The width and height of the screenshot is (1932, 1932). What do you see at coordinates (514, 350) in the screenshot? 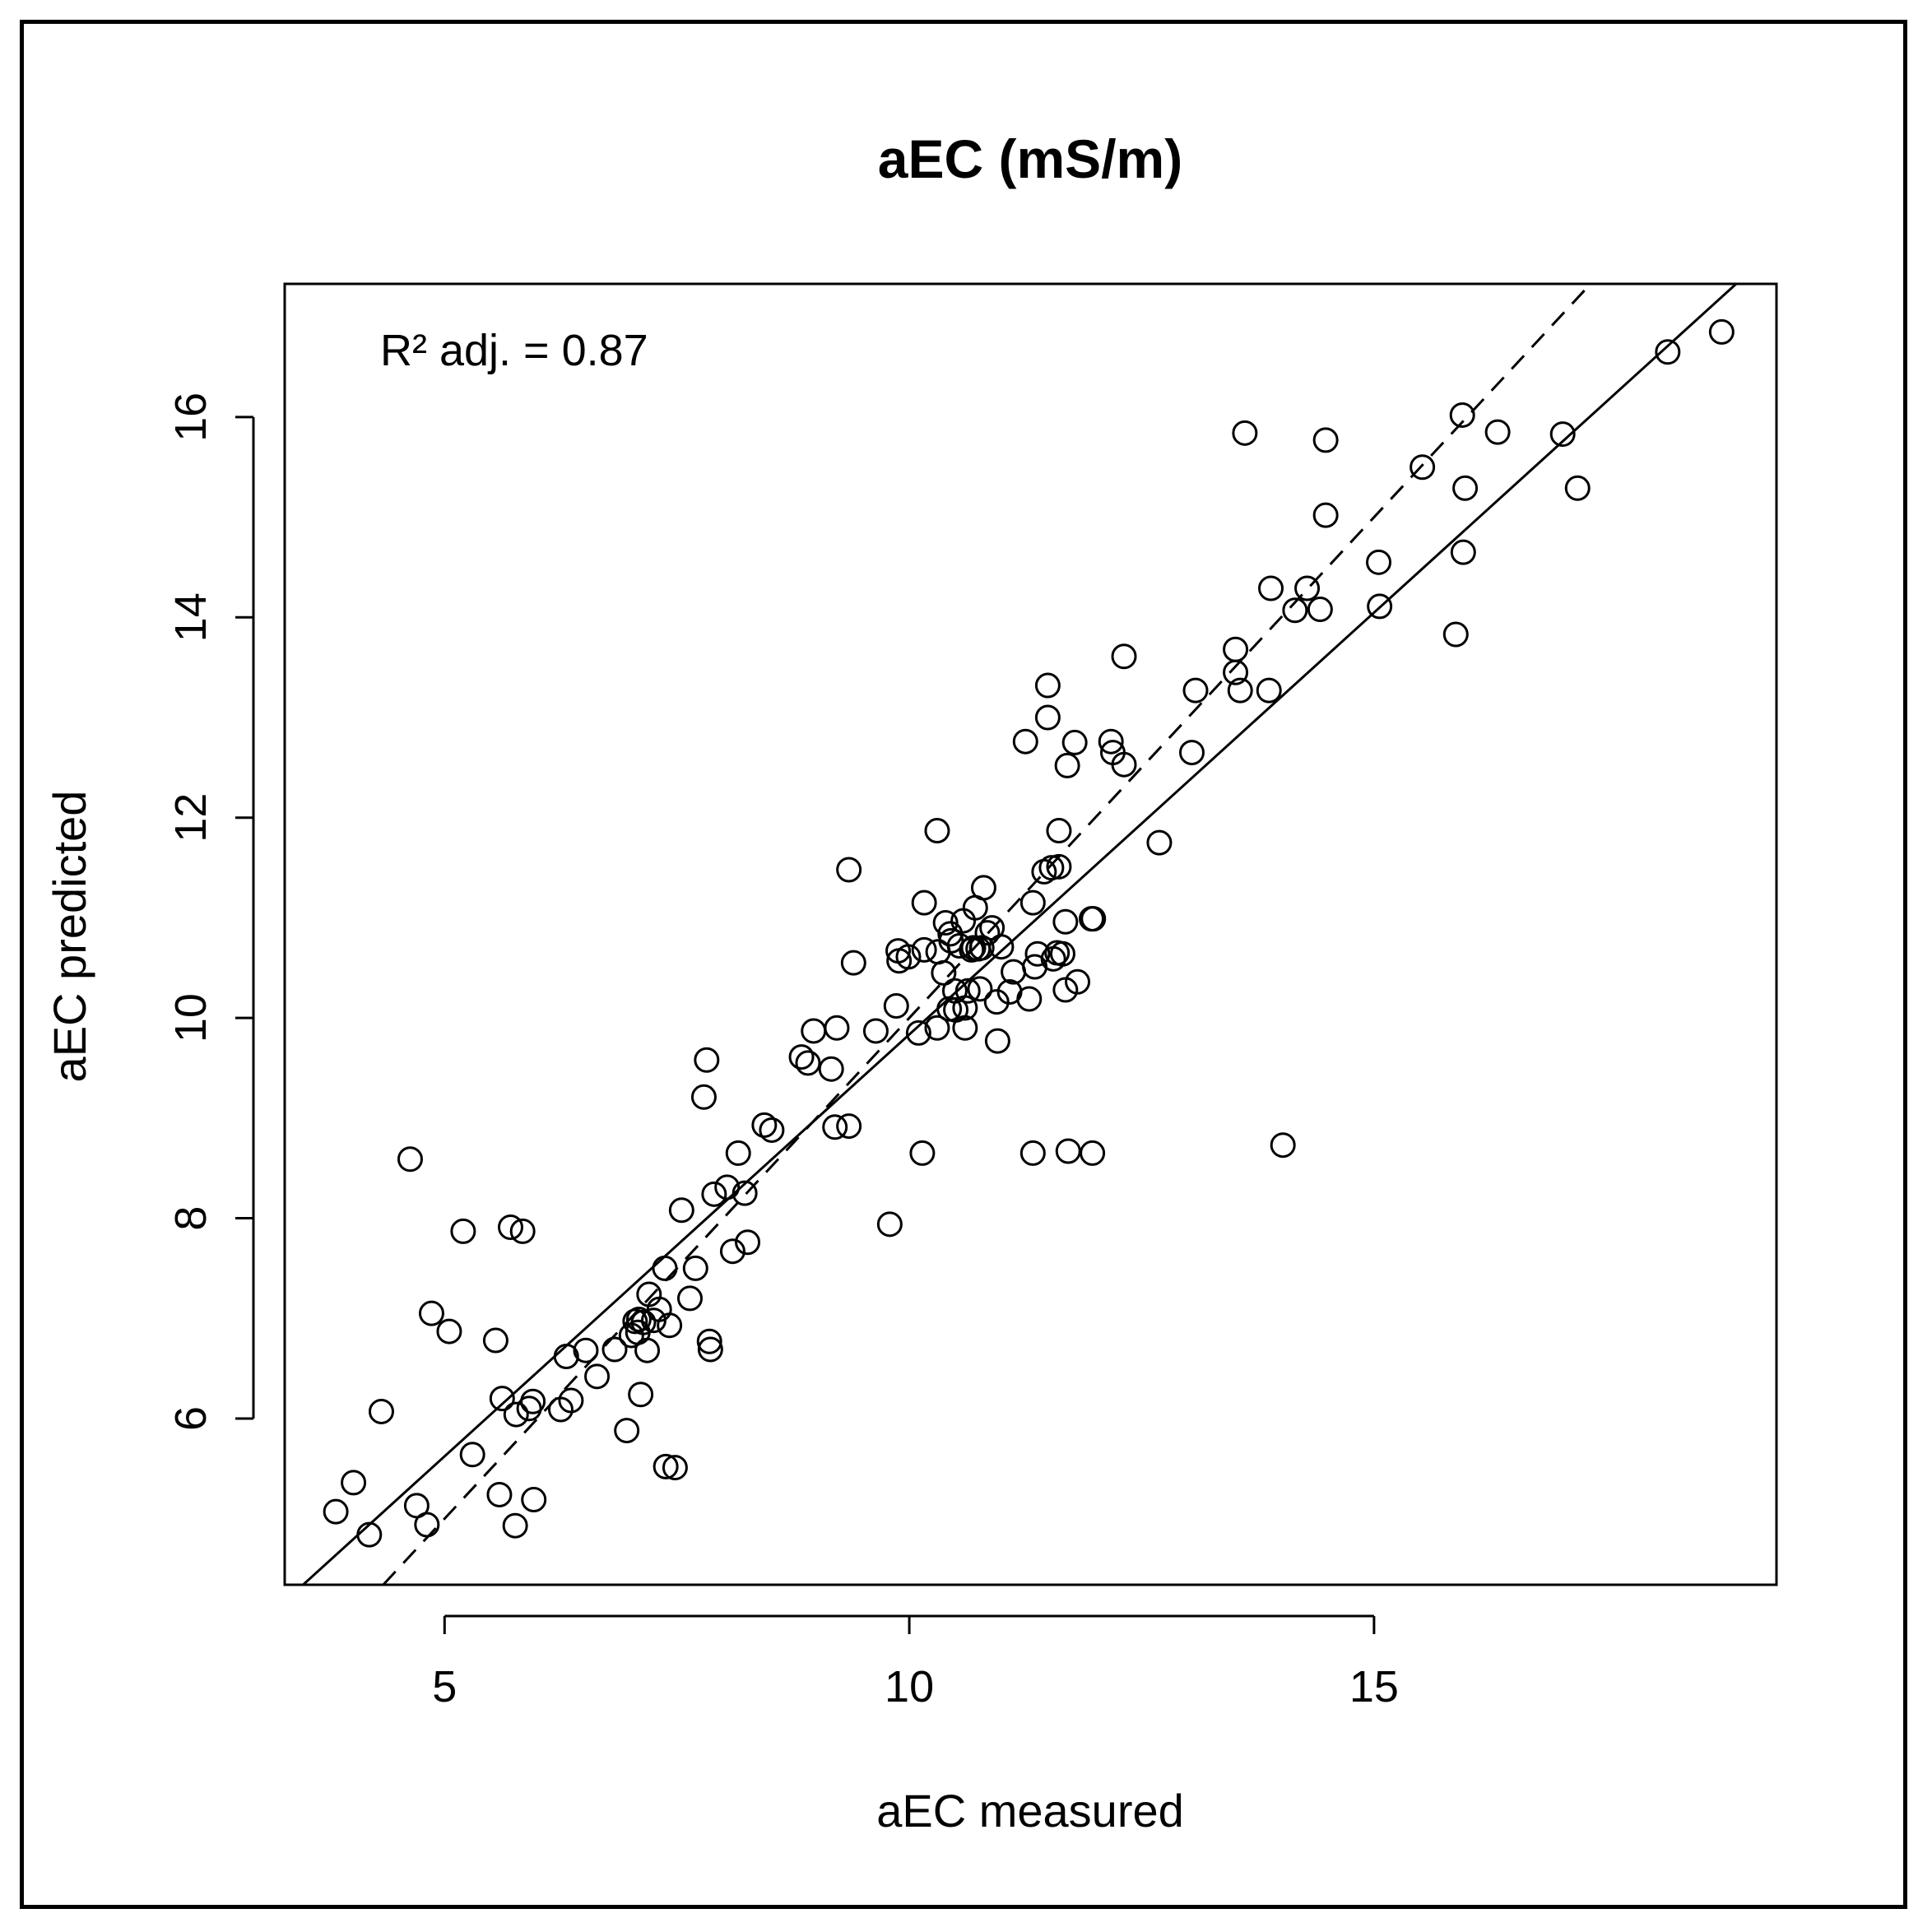
I see `r2-annotation: R² adj. = 0.87` at bounding box center [514, 350].